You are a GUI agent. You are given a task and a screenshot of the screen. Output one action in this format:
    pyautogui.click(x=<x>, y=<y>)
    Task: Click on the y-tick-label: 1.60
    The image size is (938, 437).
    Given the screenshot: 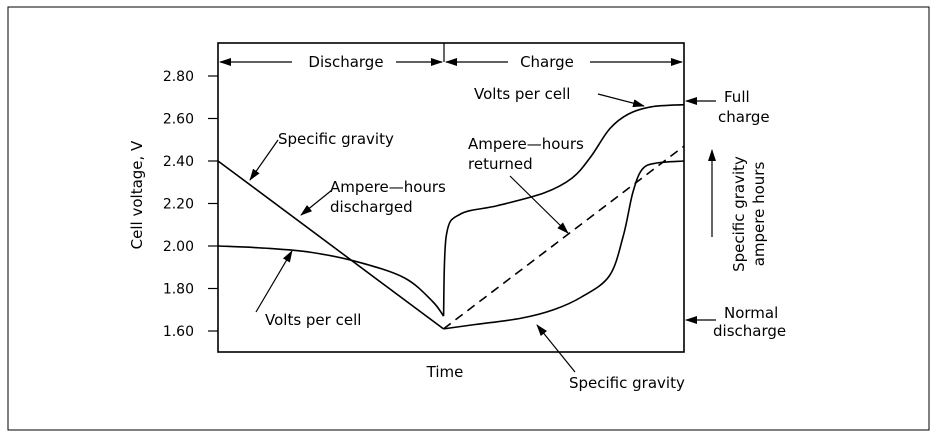 What is the action you would take?
    pyautogui.click(x=178, y=332)
    